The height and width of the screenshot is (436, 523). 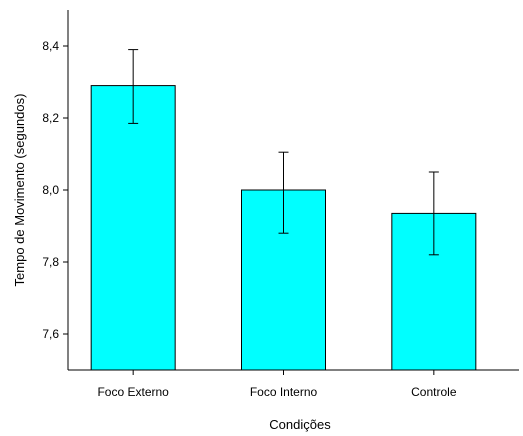 I want to click on y-tick-label: 7,6, so click(x=50, y=334).